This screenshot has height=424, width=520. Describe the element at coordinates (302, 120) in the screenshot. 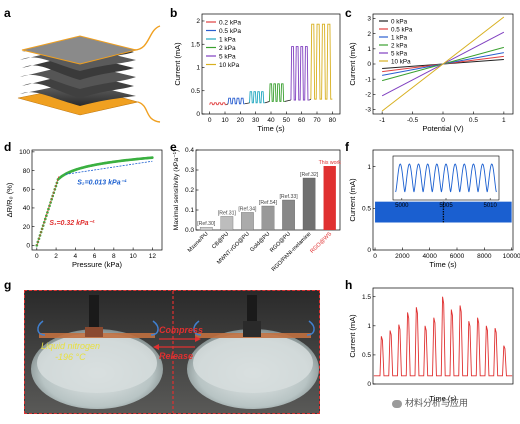

I see `x-tick-label: 60` at that location.